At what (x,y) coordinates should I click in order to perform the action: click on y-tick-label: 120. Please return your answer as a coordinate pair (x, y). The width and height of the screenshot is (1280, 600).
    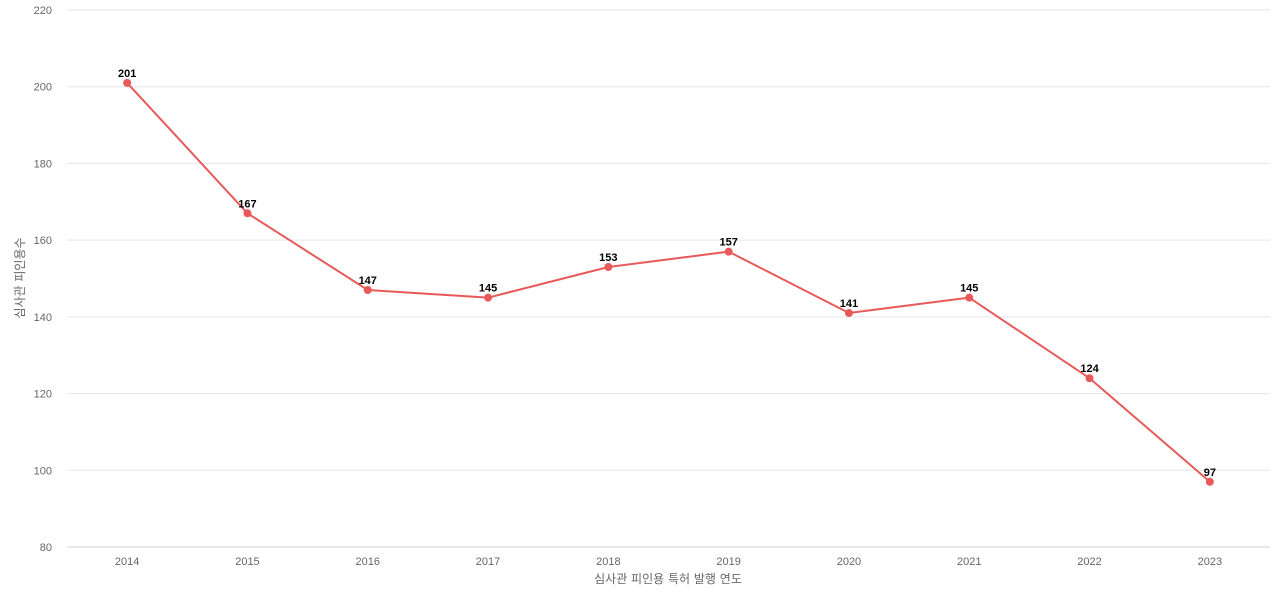
    Looking at the image, I should click on (43, 395).